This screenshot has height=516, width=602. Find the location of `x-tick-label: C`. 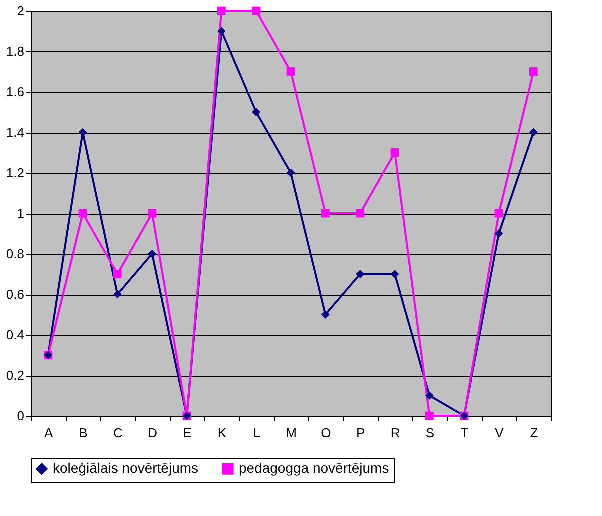

x-tick-label: C is located at coordinates (118, 433).